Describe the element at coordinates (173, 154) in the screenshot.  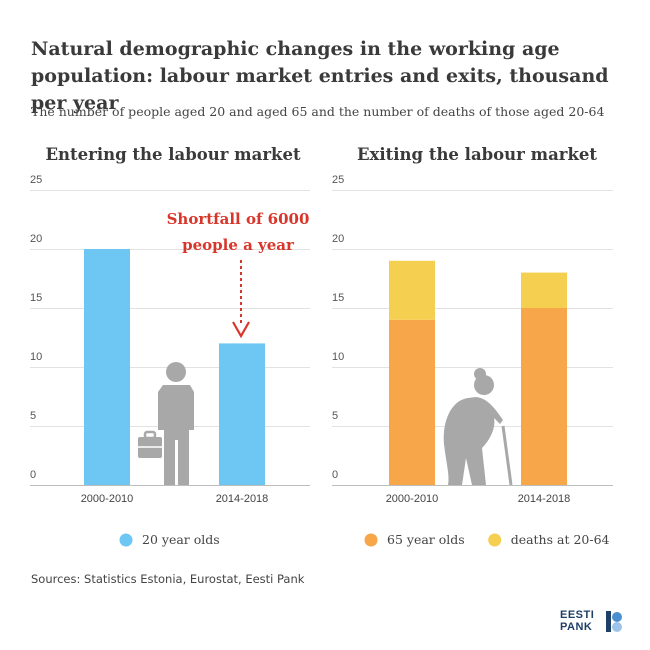
I see `panel-title-entering: Entering the labour market` at that location.